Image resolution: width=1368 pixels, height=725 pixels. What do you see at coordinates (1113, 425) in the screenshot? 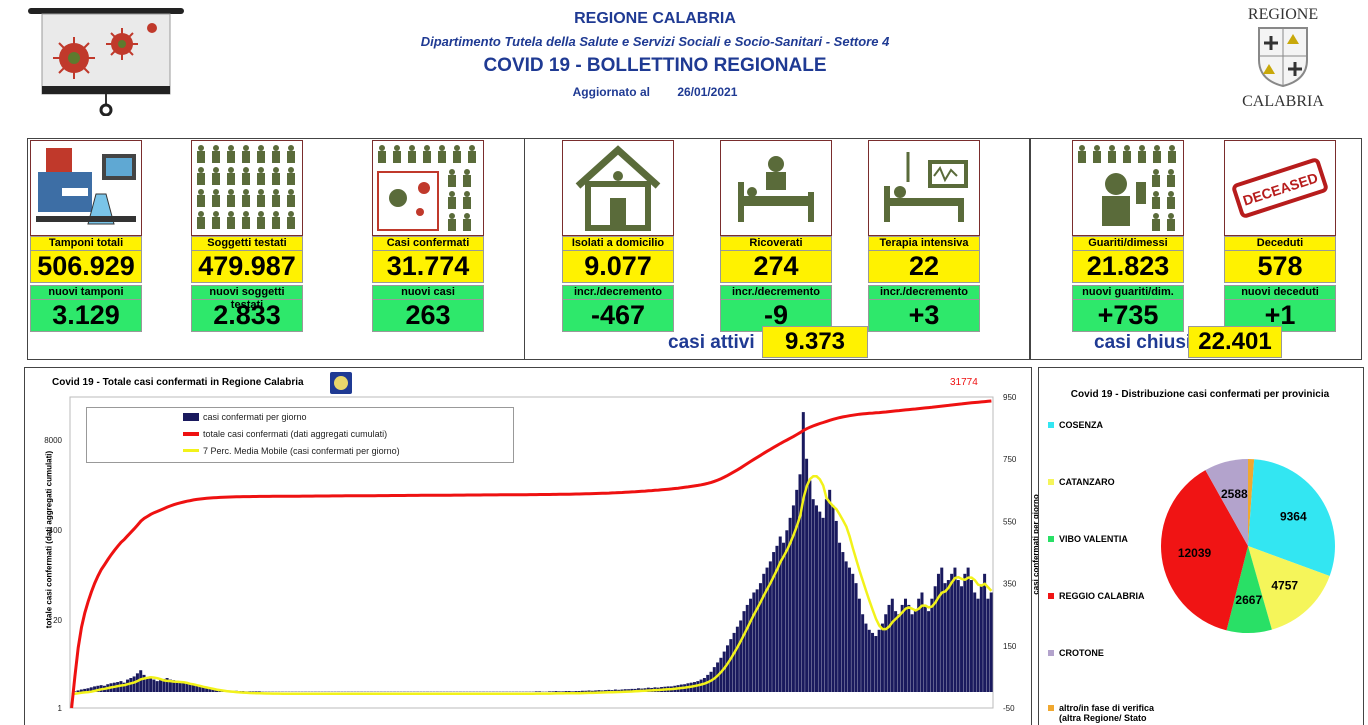
I see `pie-legend-label: COSENZA` at bounding box center [1113, 425].